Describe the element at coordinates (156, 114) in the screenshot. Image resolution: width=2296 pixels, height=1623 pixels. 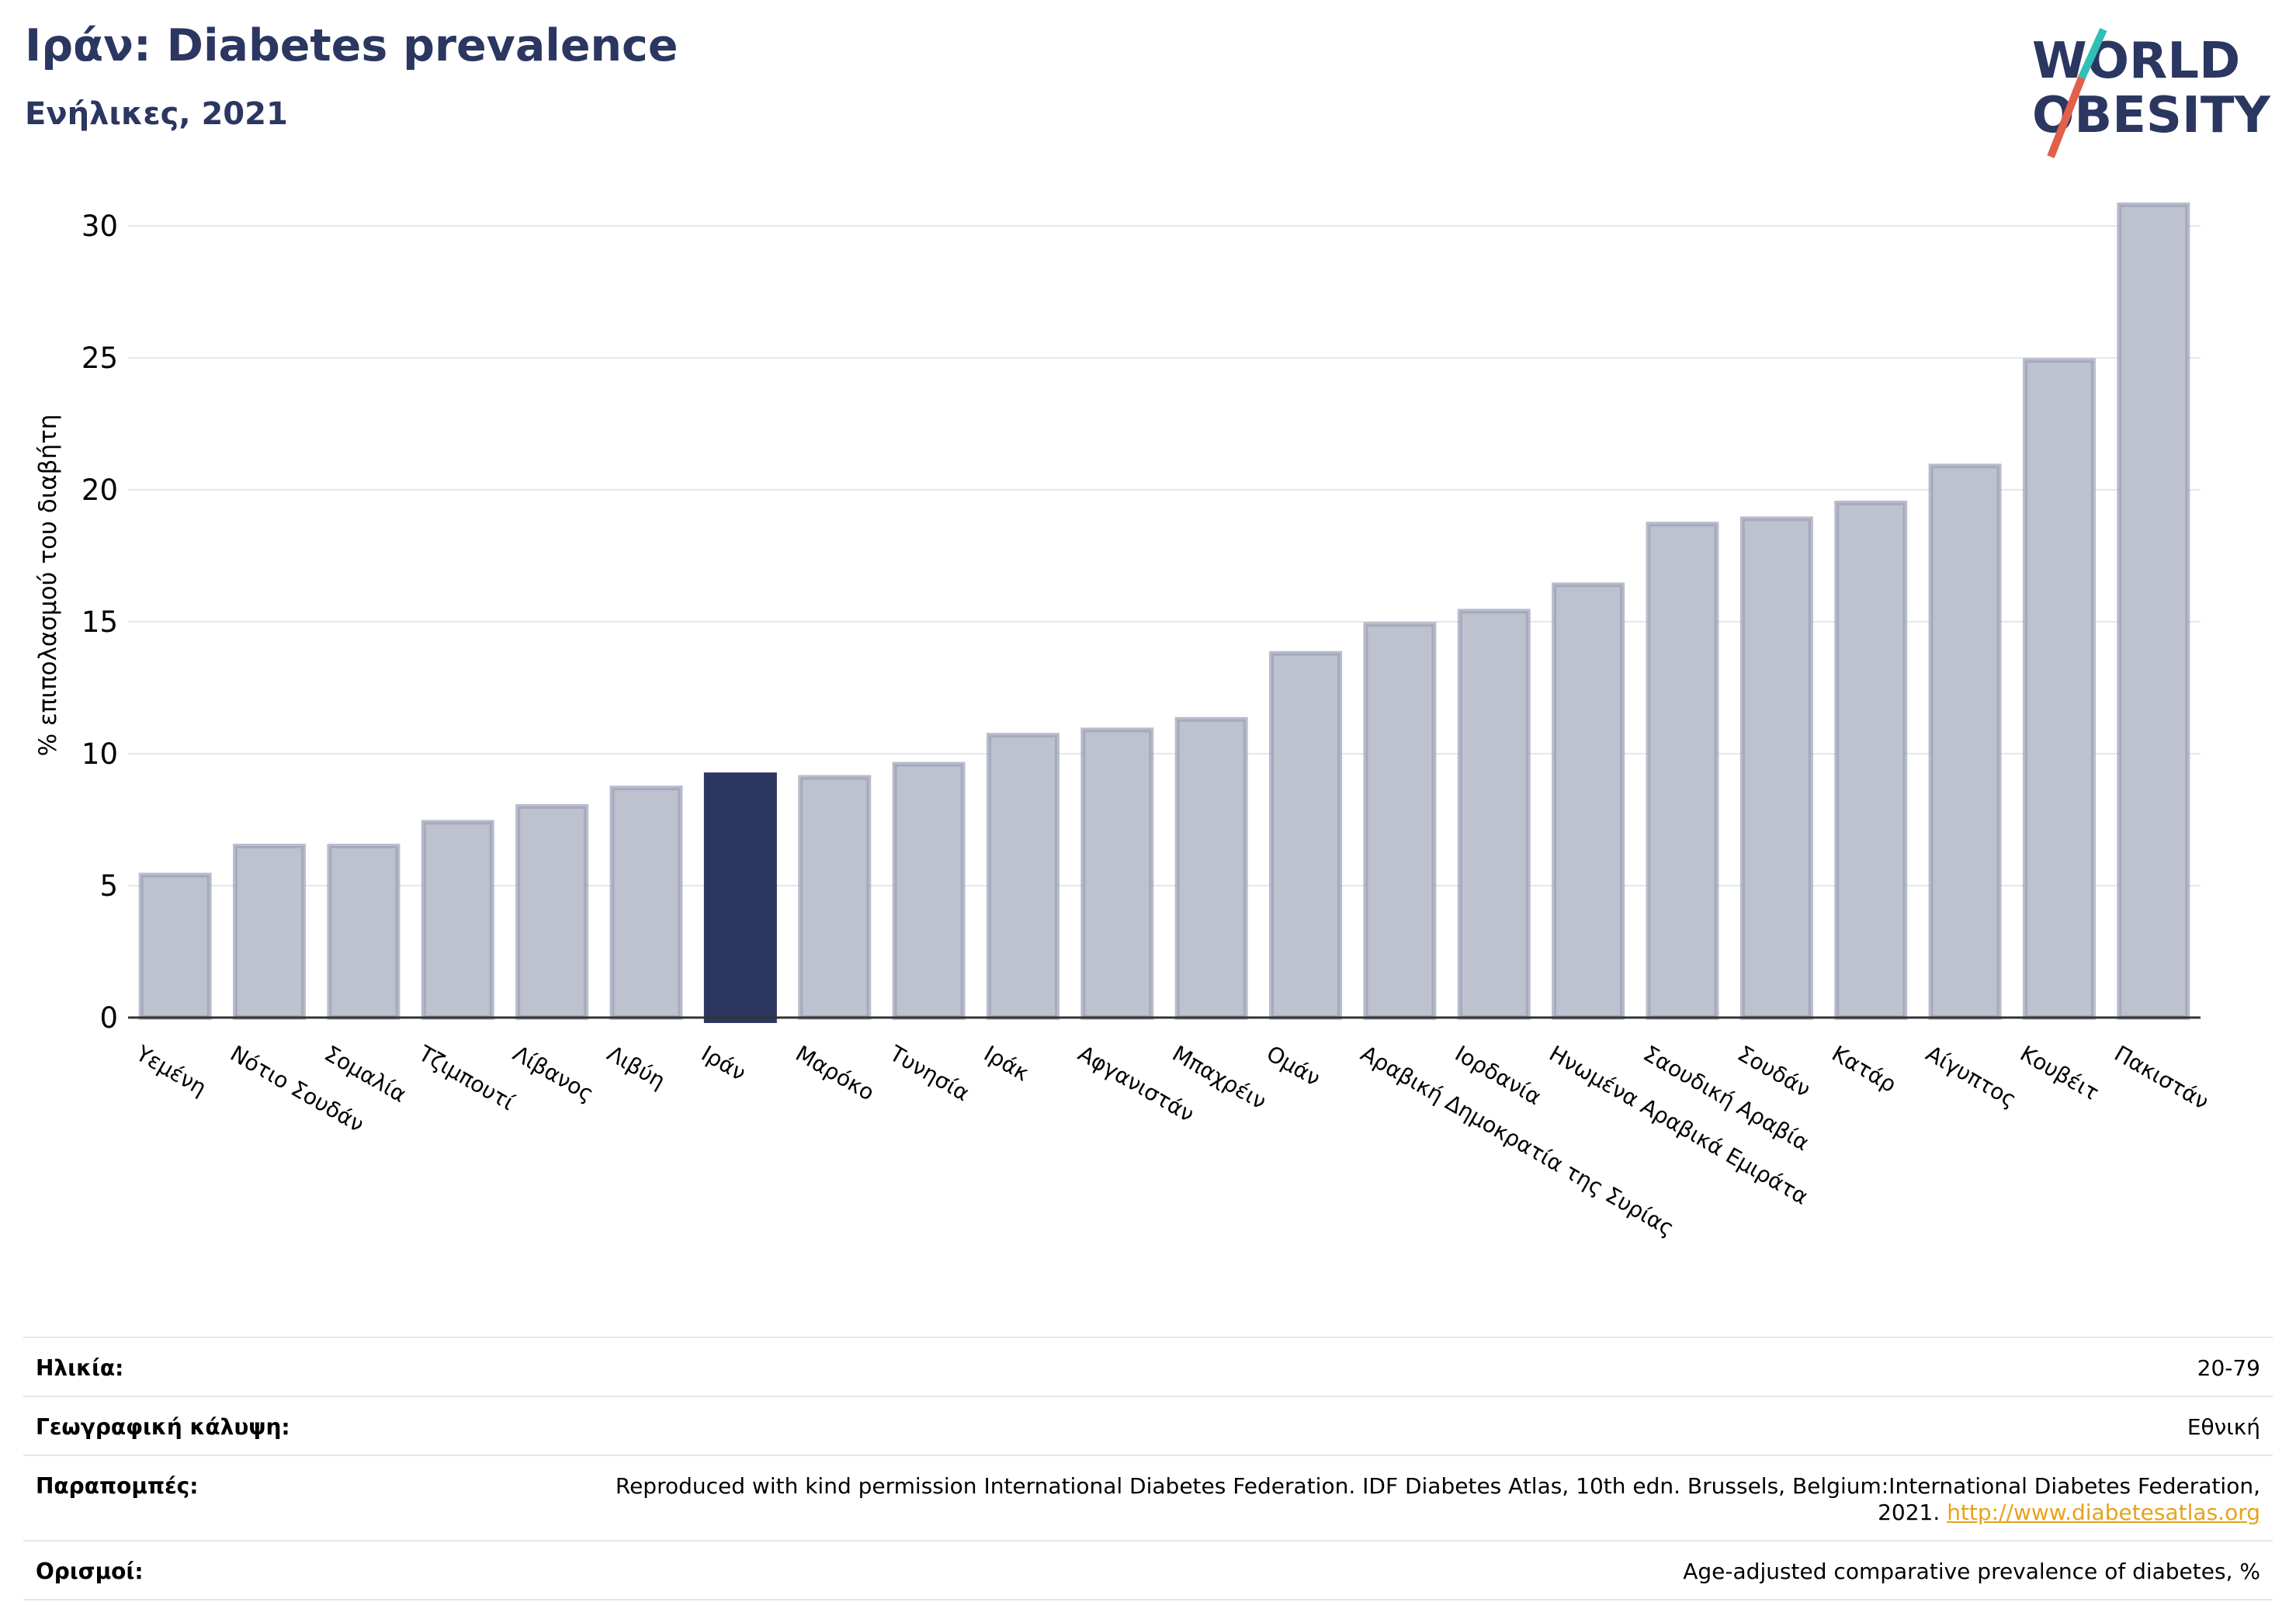
I see `page-subtitle: Ενήλικες, 2021` at that location.